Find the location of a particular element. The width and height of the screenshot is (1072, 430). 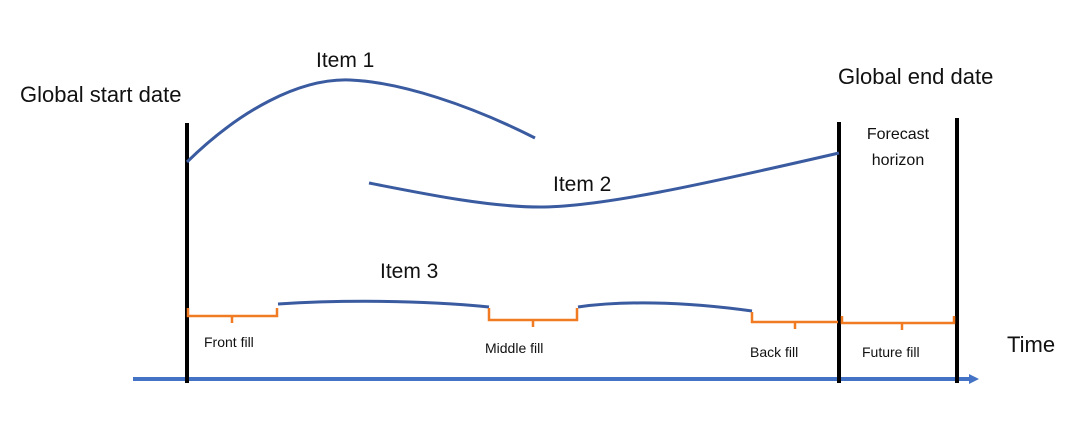

item-2-label: Item 2 is located at coordinates (582, 184).